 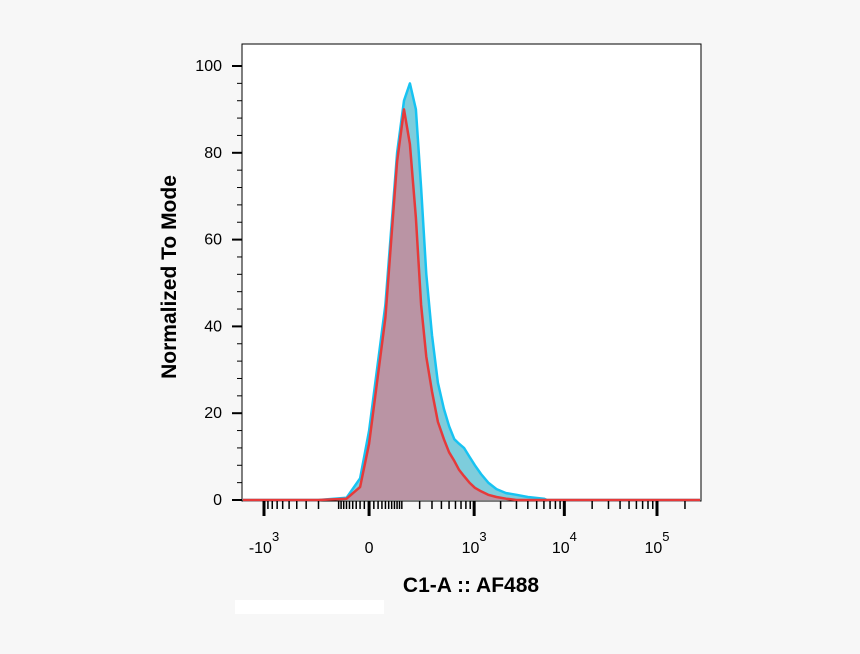 What do you see at coordinates (369, 548) in the screenshot?
I see `x-tick-label: 0` at bounding box center [369, 548].